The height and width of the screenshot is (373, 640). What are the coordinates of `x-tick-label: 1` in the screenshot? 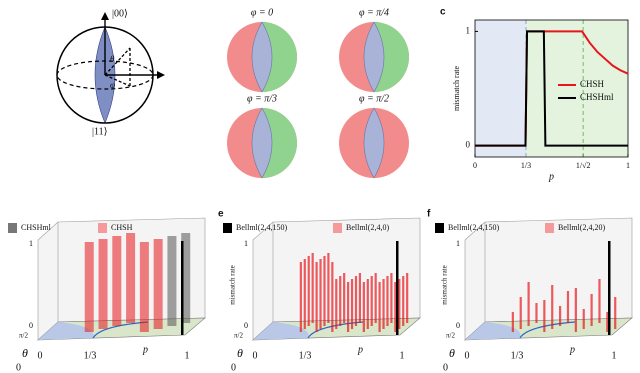 It's located at (628, 165).